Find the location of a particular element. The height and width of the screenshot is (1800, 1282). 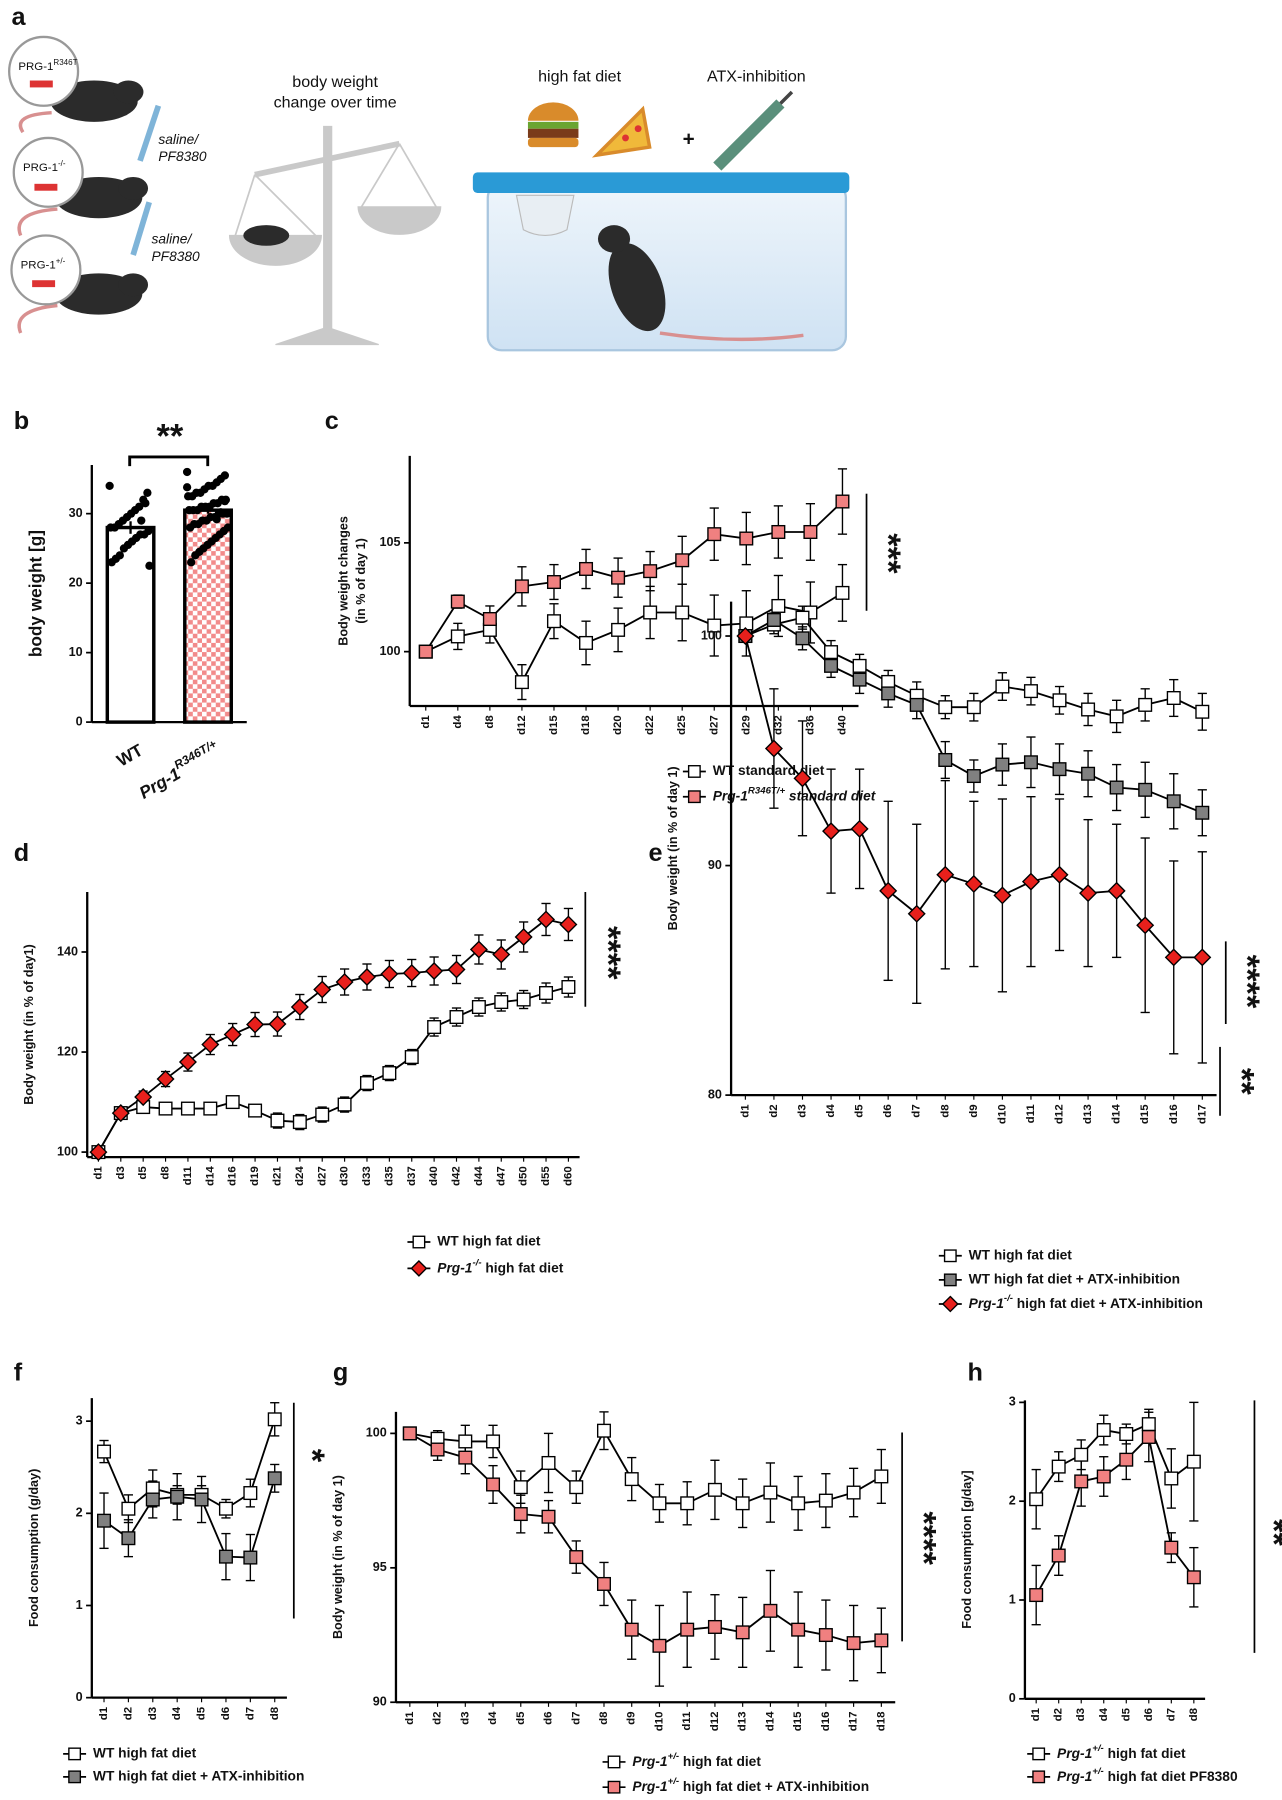

x-tick-label: d30 is located at coordinates (345, 1176).